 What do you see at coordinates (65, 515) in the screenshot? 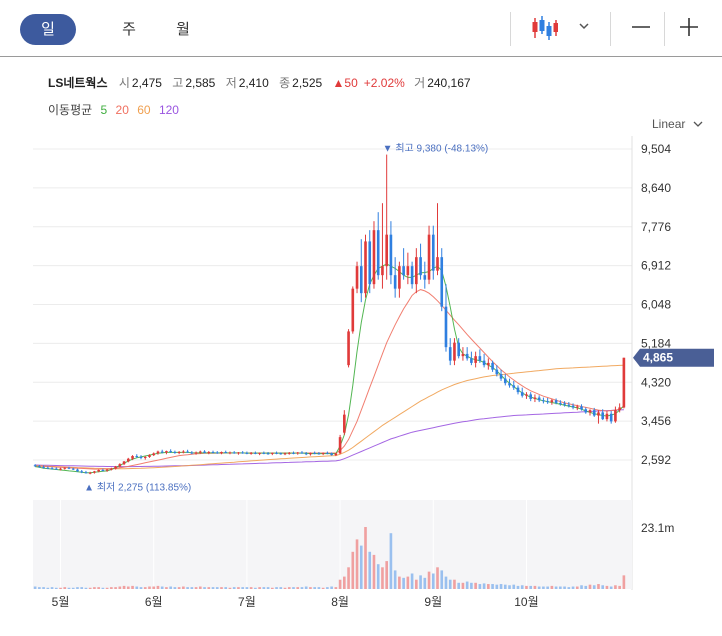
I see `volume-title-label: 거래량` at bounding box center [65, 515].